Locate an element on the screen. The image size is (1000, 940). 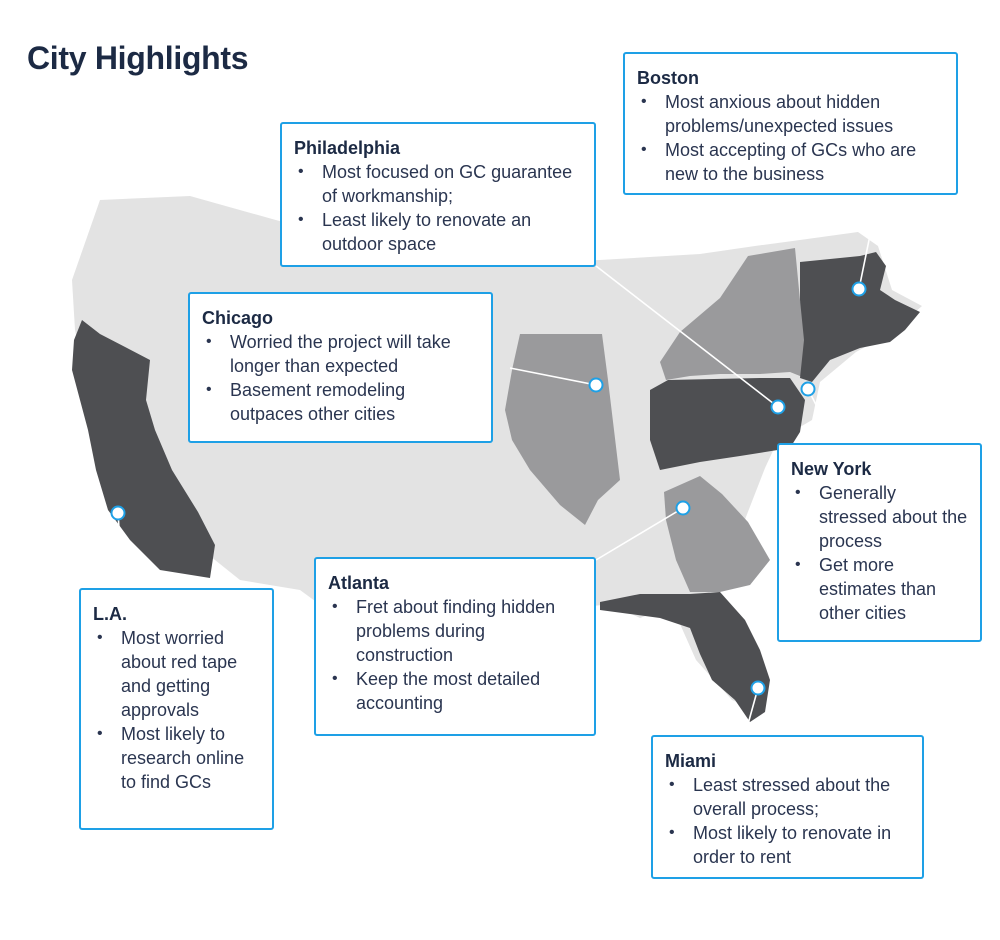
card-title-chicago: Chicago is located at coordinates (238, 318).